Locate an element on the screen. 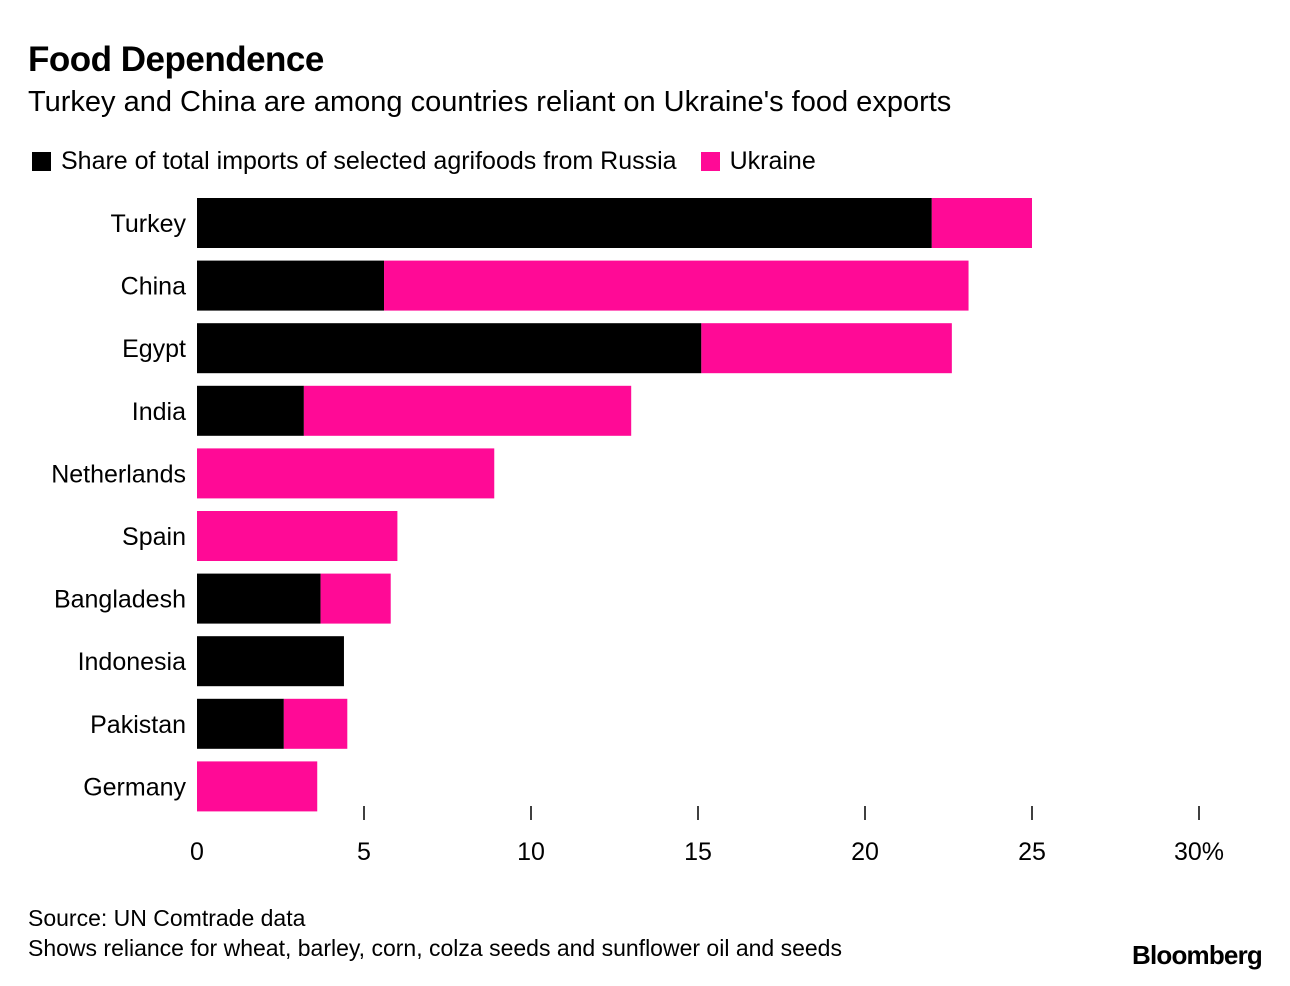 This screenshot has height=986, width=1290. bar-turkey-russia is located at coordinates (564, 223).